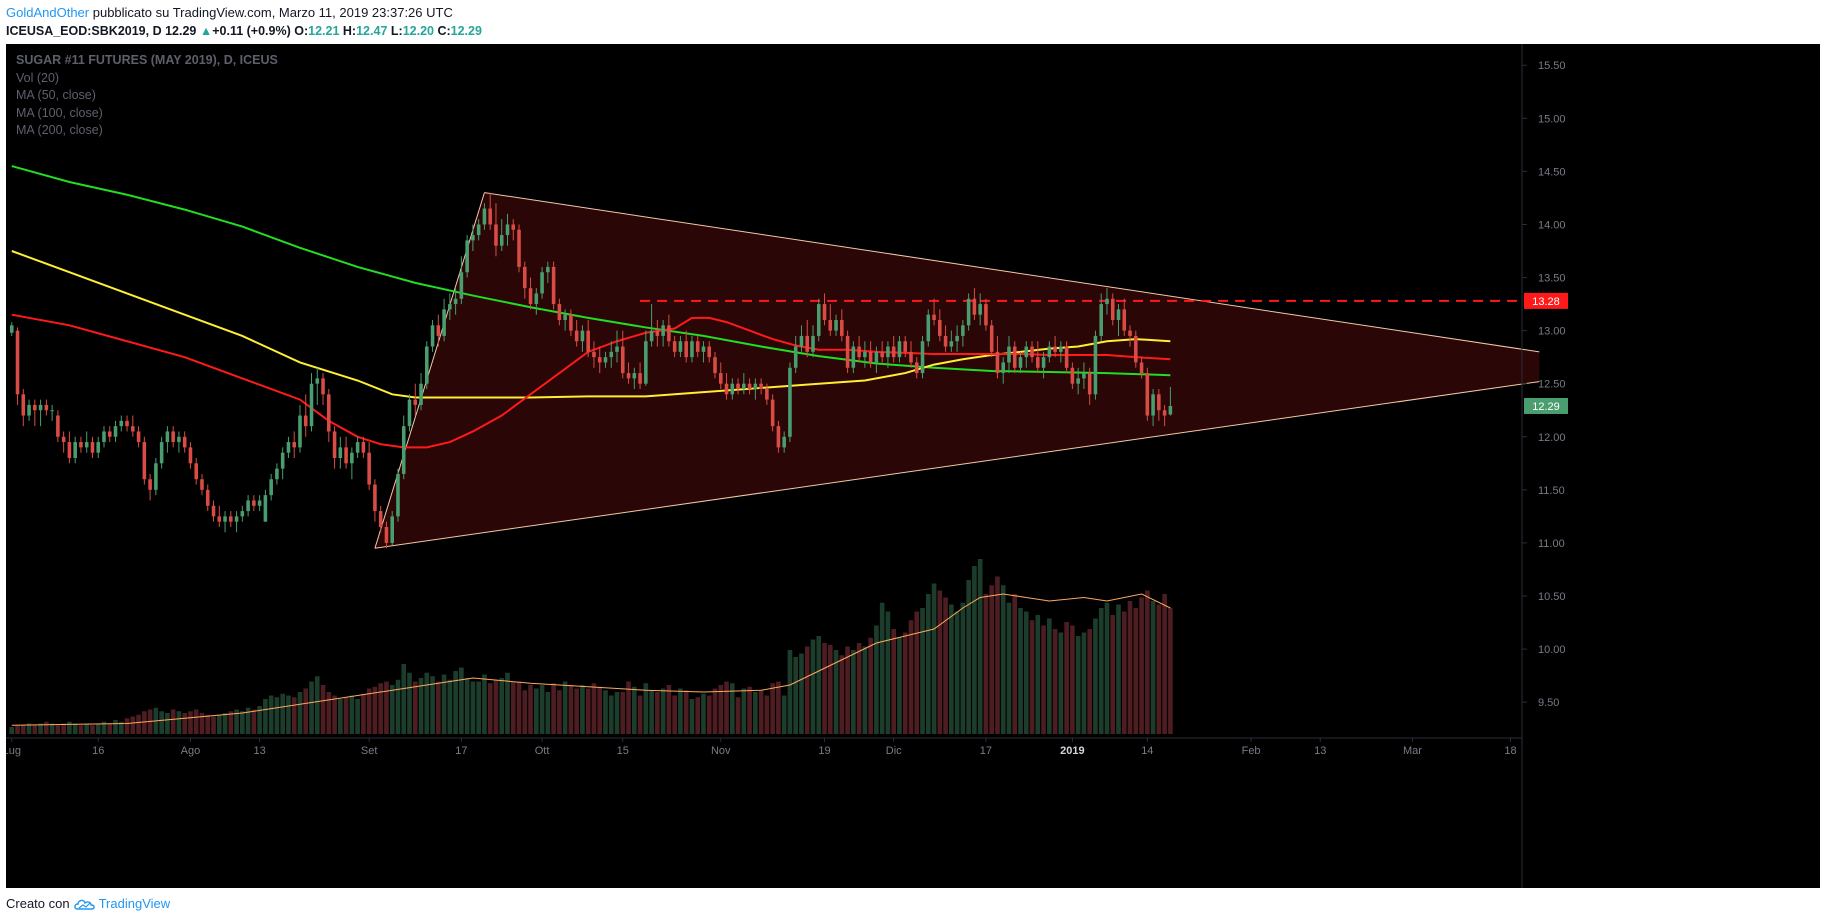  I want to click on low-label: L:, so click(396, 31).